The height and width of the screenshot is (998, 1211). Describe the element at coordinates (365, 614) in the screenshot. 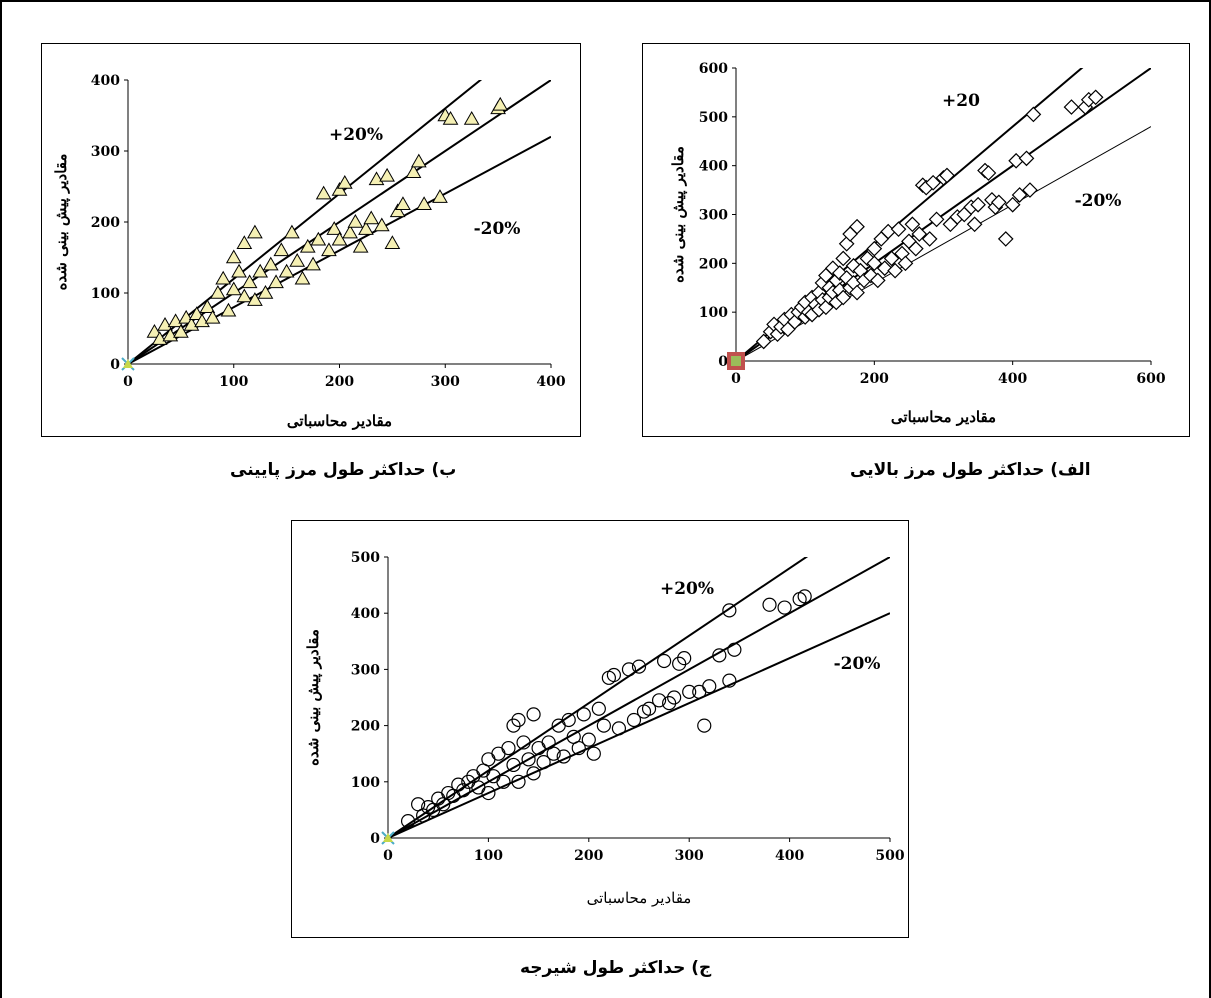

I see `y-tick-label: 400` at that location.